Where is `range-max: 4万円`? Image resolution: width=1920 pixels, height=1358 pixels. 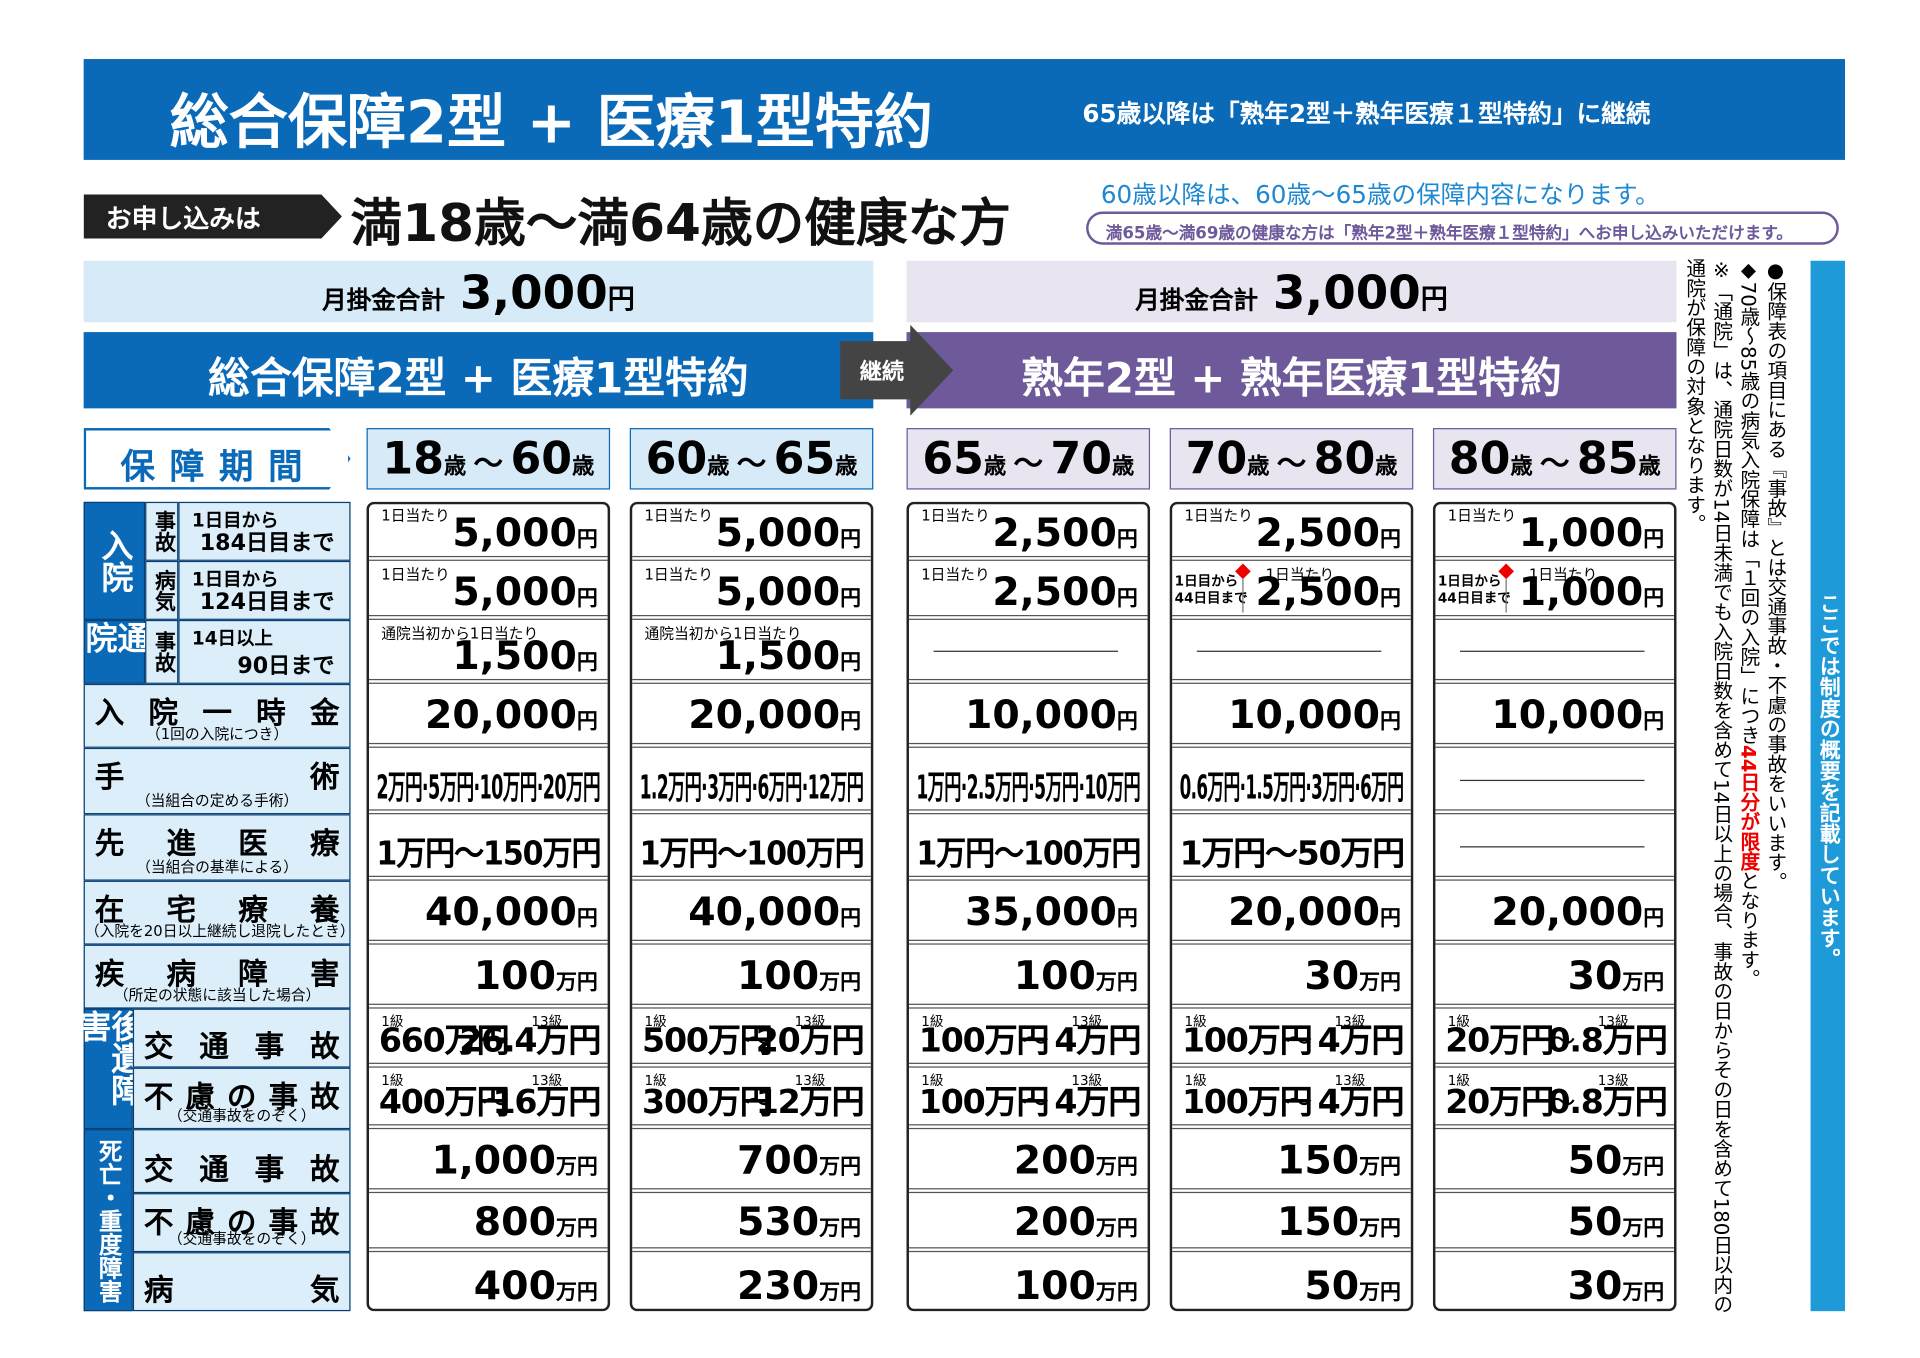
range-max: 4万円 is located at coordinates (1097, 1102).